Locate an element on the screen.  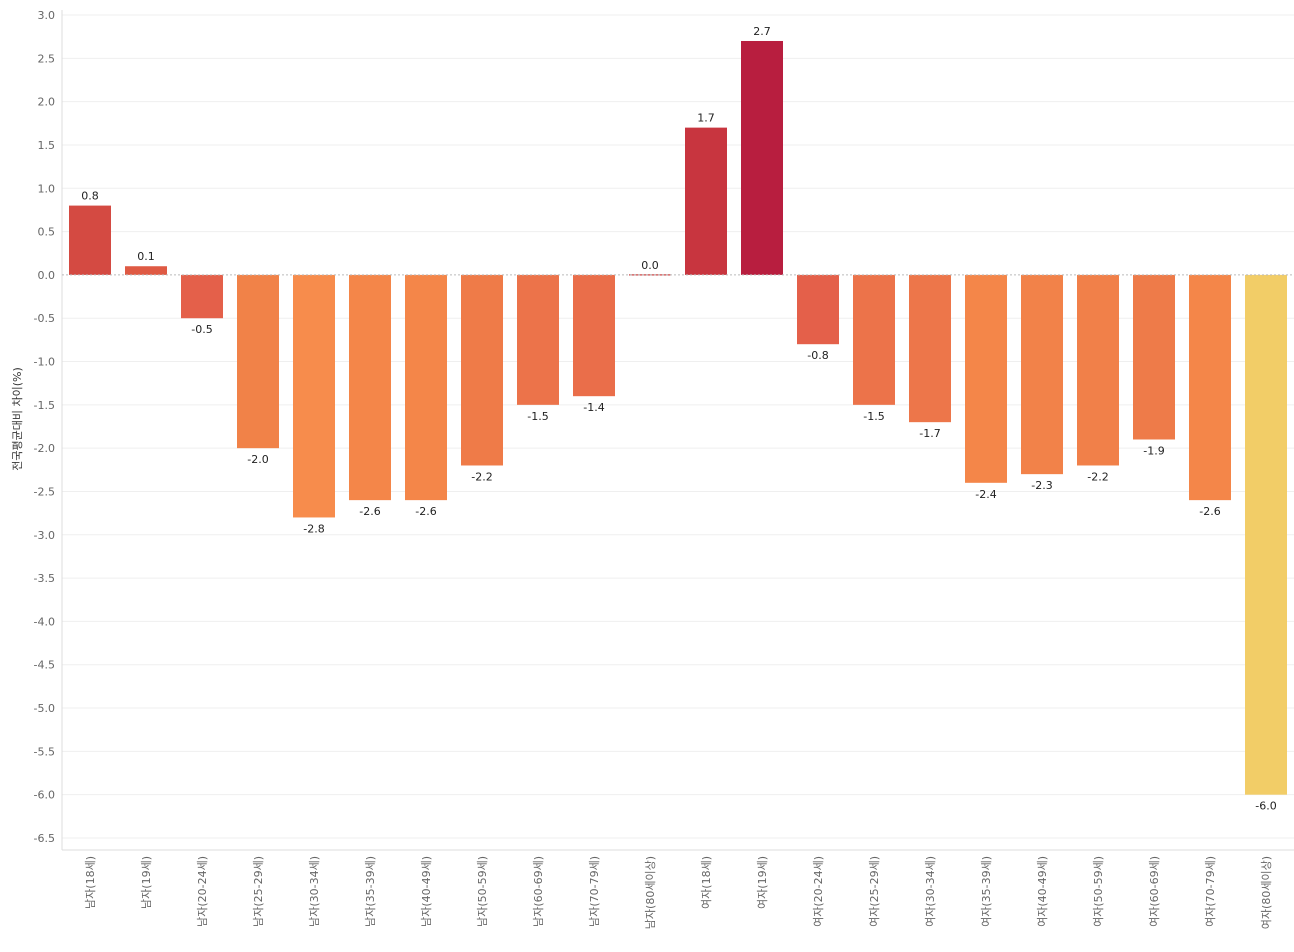
data-label: -6.0 is located at coordinates (1265, 806).